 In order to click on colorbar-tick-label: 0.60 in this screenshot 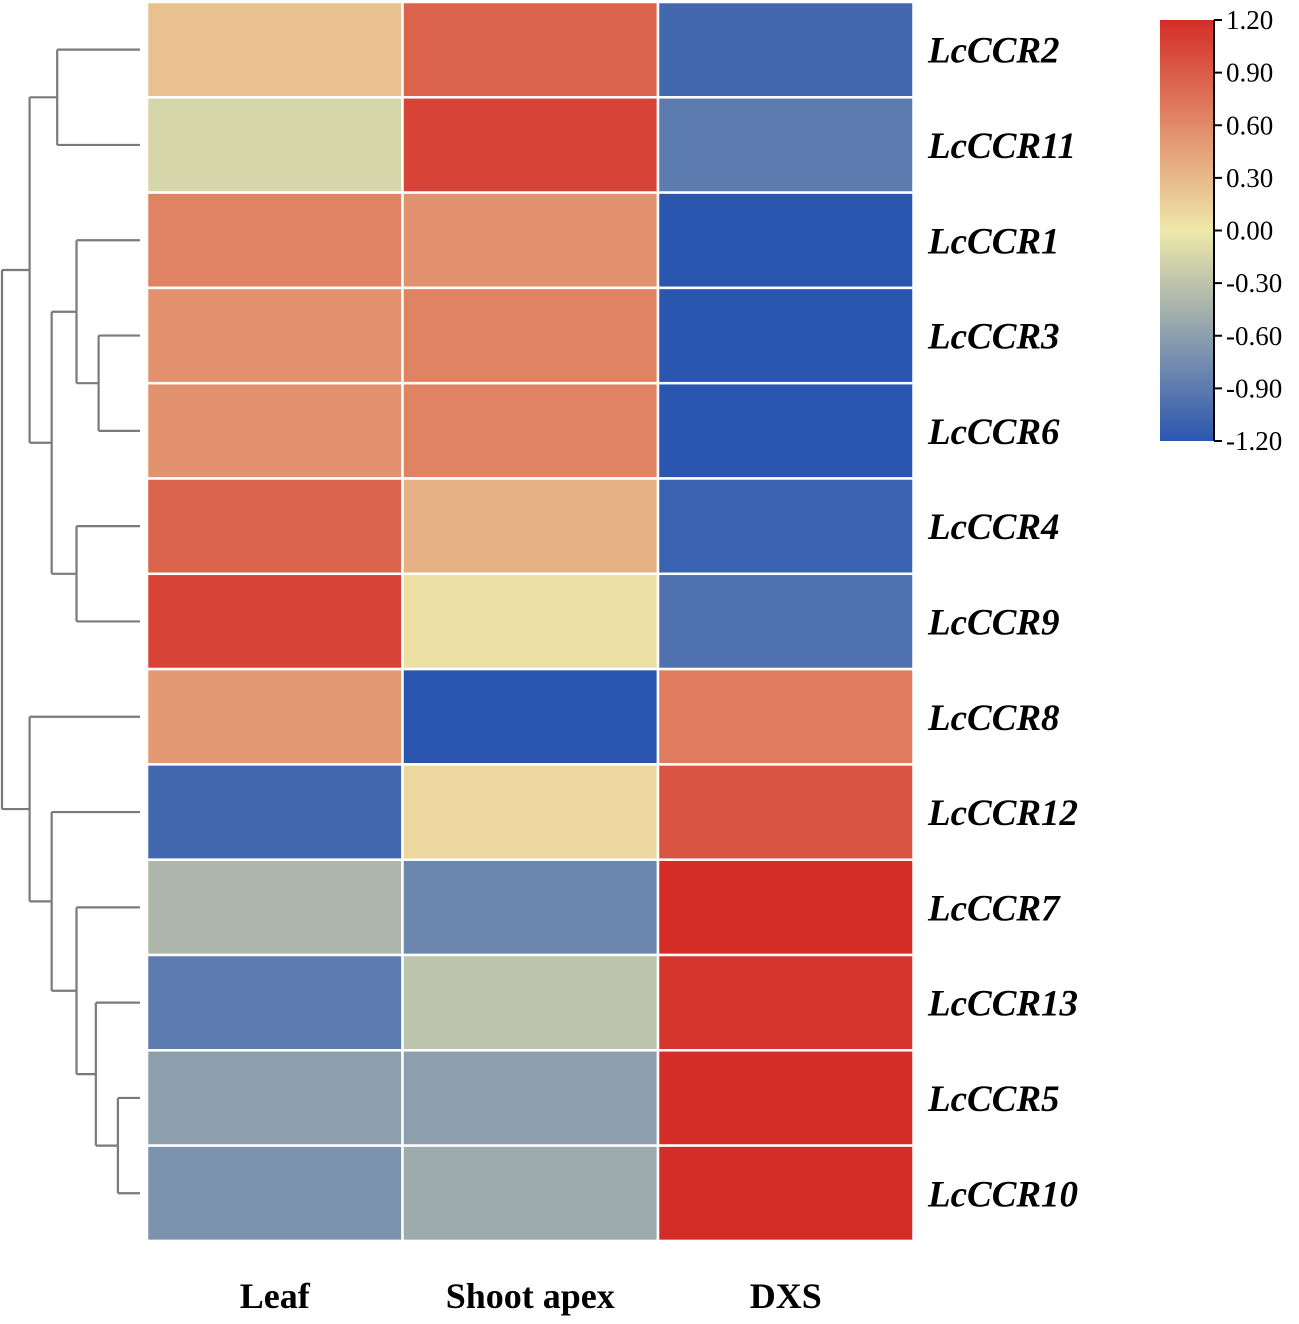, I will do `click(1249, 125)`.